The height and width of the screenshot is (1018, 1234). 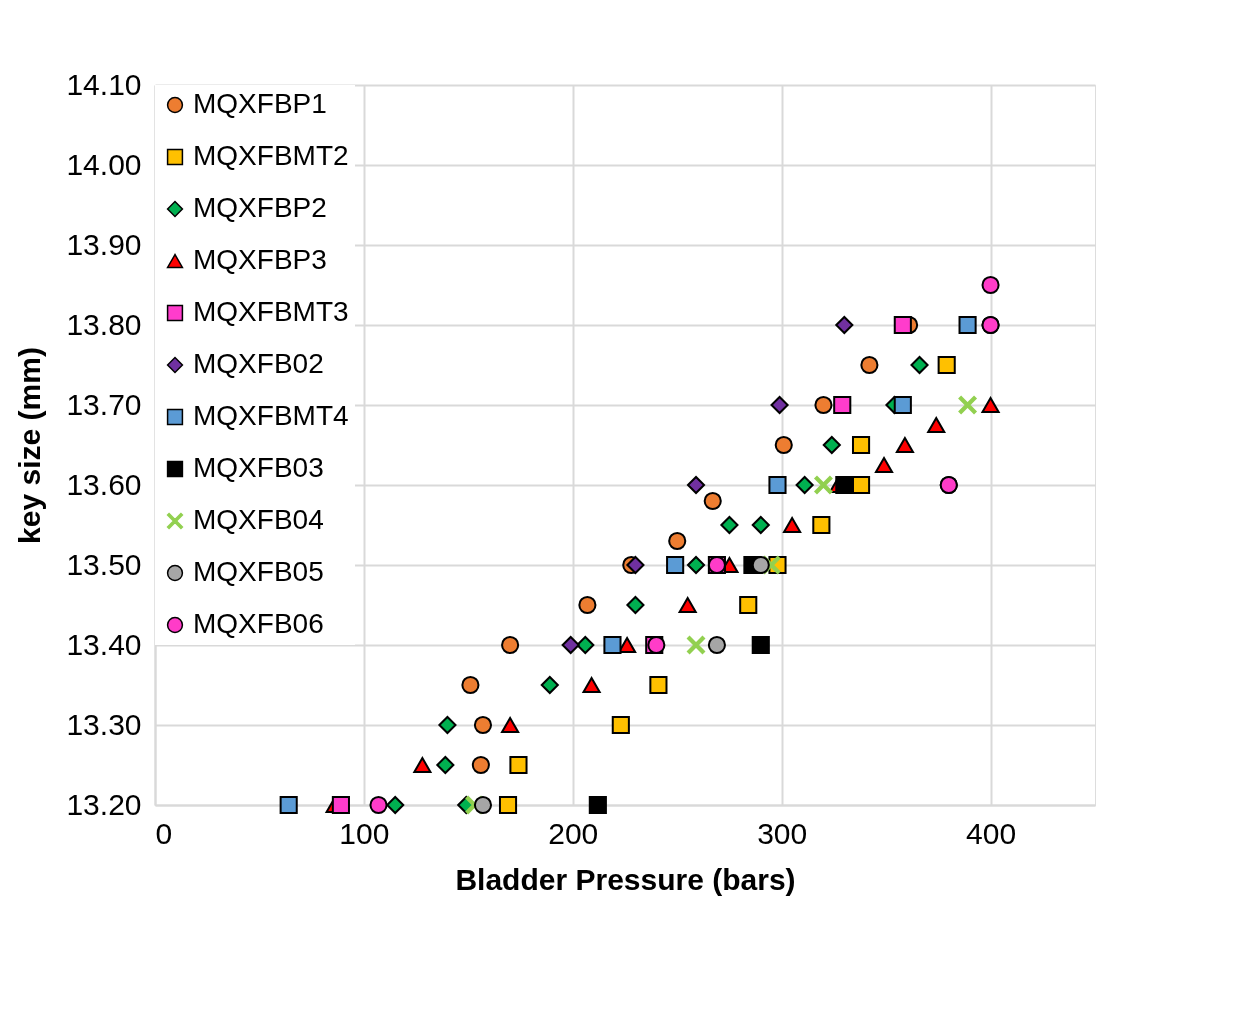 What do you see at coordinates (258, 519) in the screenshot?
I see `legend-label: MQXFB04` at bounding box center [258, 519].